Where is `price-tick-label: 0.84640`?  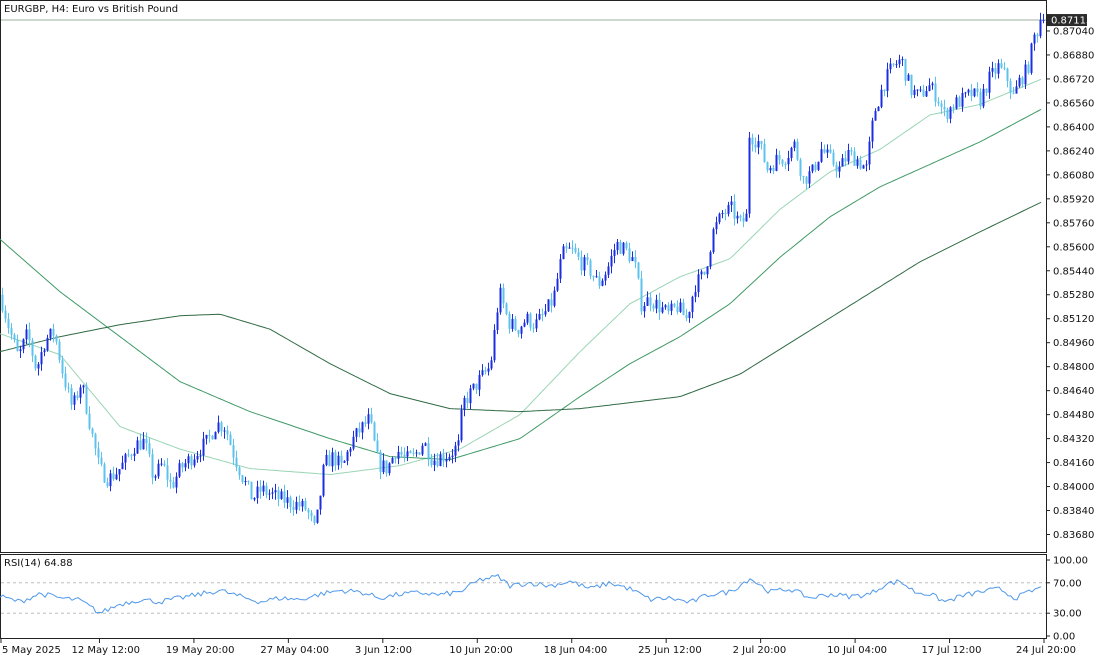 price-tick-label: 0.84640 is located at coordinates (1073, 391).